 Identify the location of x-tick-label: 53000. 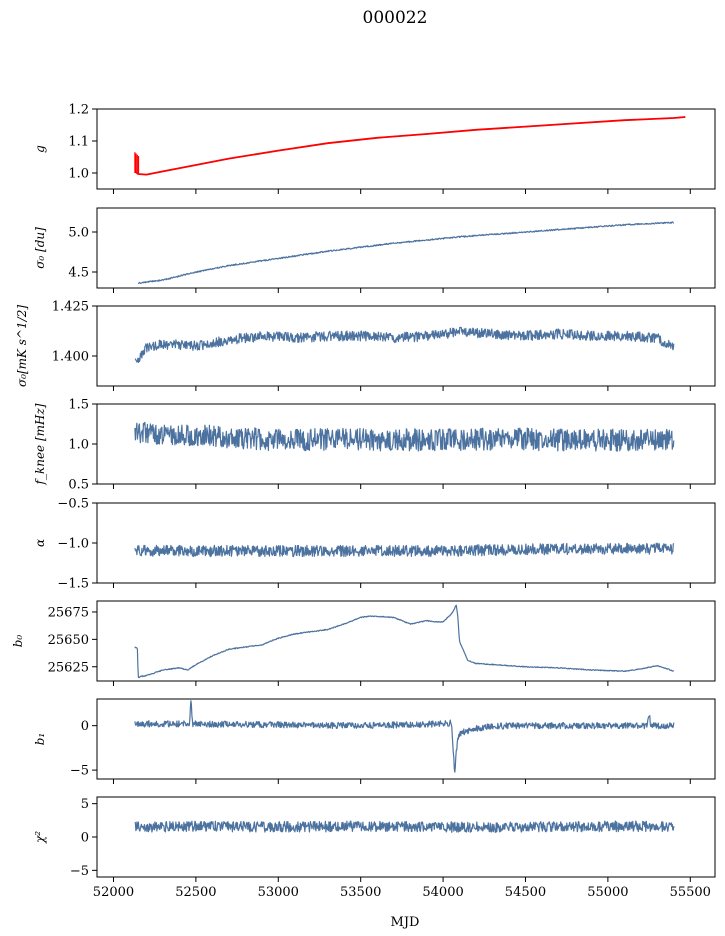
(278, 892).